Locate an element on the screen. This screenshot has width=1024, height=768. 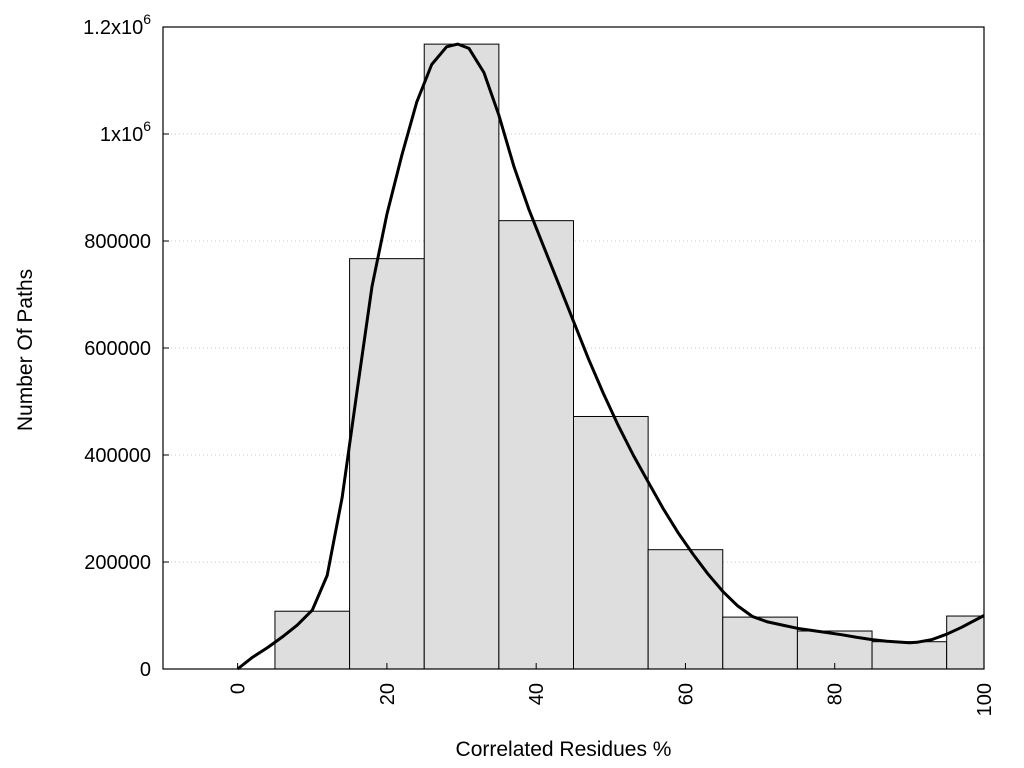
x-axis-label: Correlated Residues % is located at coordinates (564, 749).